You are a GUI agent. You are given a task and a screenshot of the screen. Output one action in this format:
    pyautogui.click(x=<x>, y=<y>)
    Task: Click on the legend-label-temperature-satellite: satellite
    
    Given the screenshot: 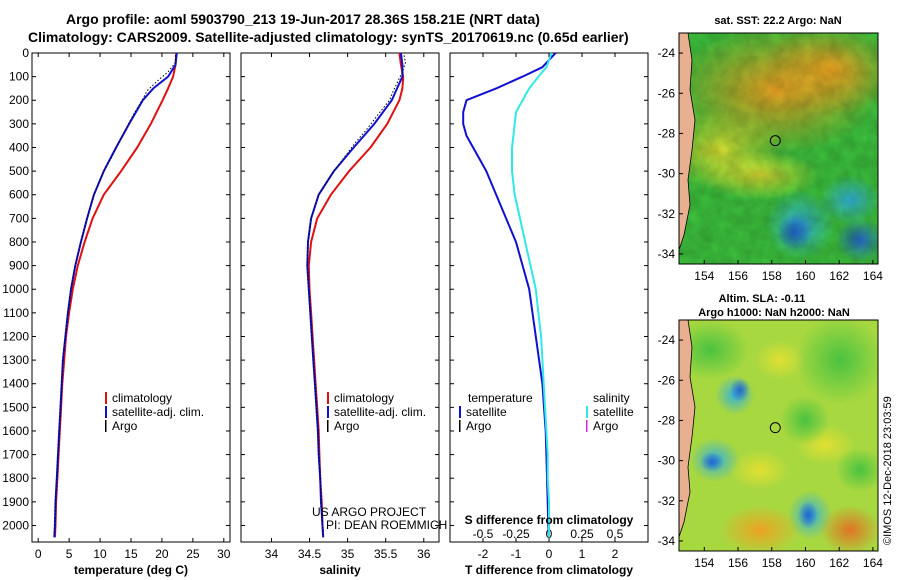 What is the action you would take?
    pyautogui.click(x=486, y=412)
    